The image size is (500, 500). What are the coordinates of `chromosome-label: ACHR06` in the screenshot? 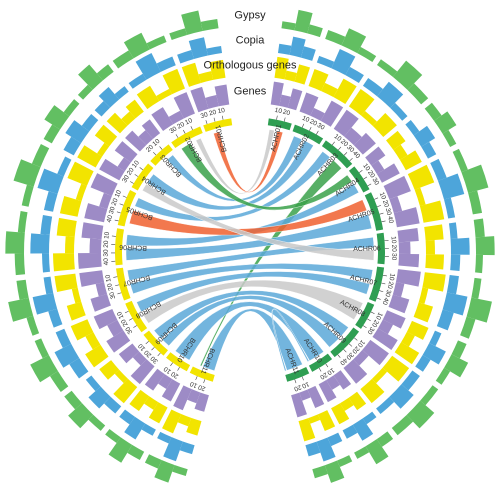 It's located at (367, 249).